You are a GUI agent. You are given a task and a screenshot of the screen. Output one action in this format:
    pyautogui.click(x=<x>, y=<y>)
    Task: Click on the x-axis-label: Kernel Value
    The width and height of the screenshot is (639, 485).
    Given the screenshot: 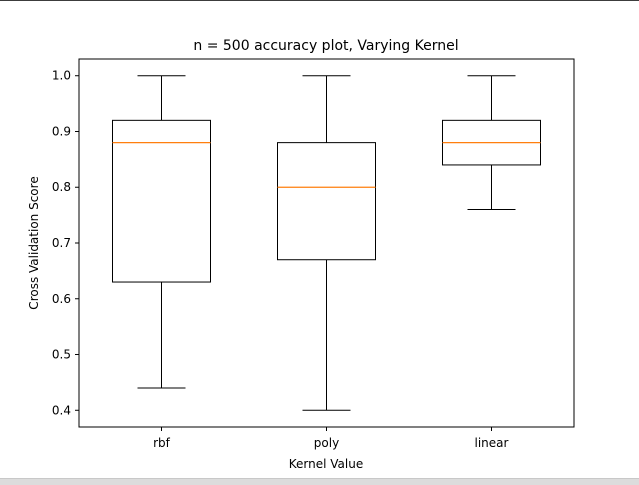 What is the action you would take?
    pyautogui.click(x=326, y=464)
    